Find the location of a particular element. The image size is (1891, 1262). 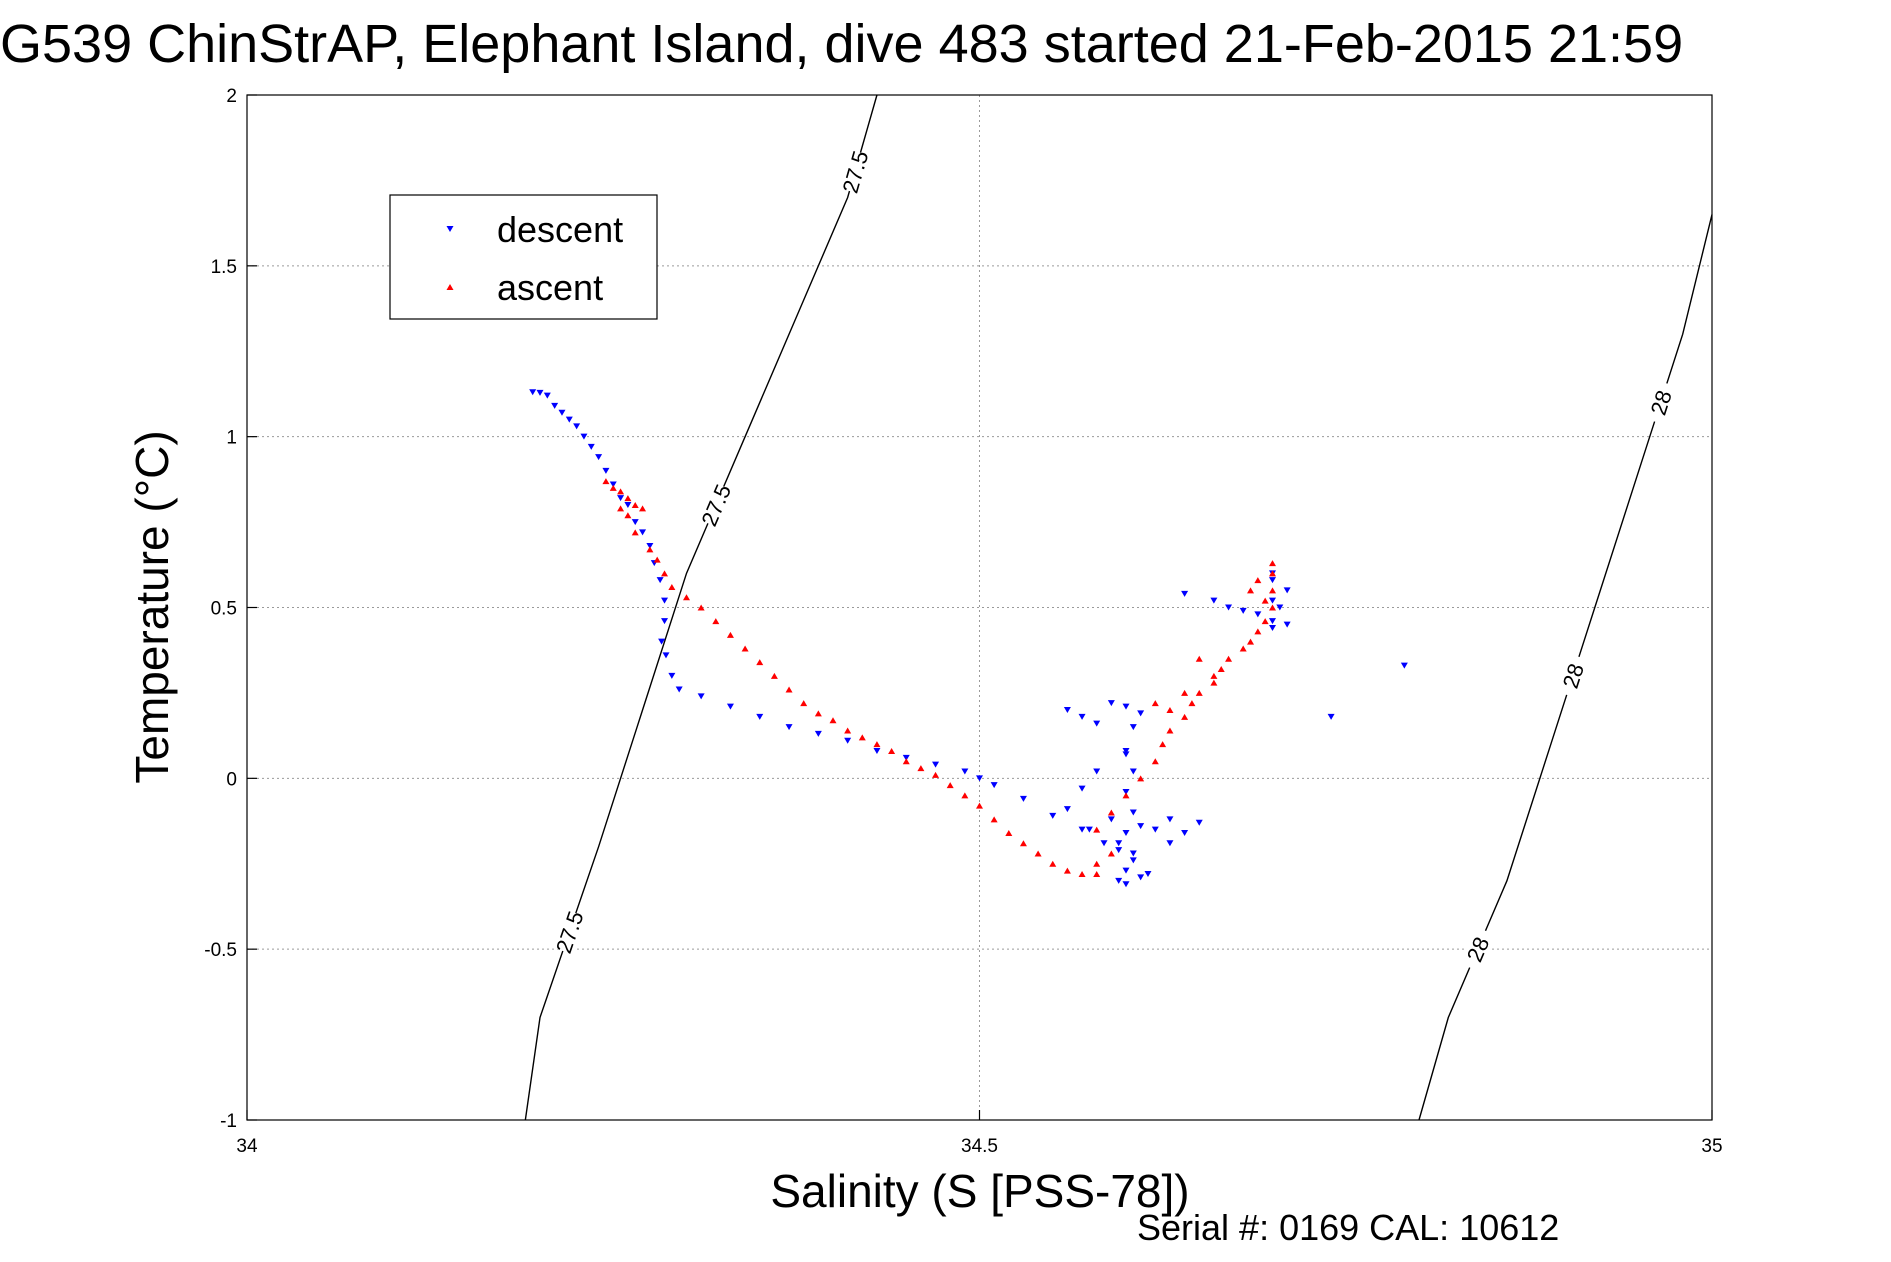

y-tick-label: 1 is located at coordinates (231, 438).